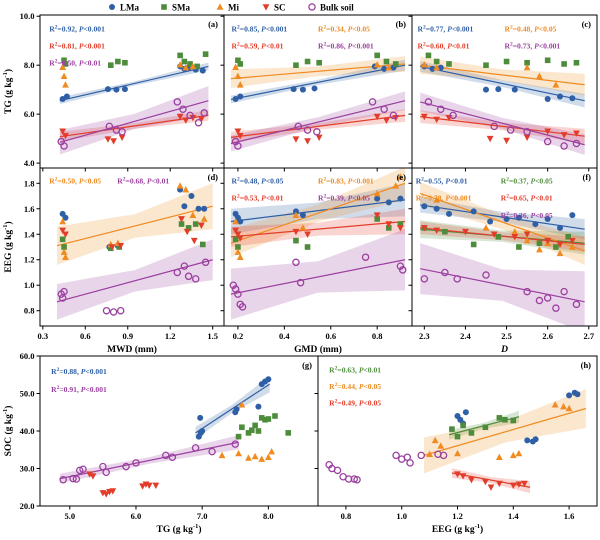 The width and height of the screenshot is (600, 540). I want to click on stat-annotation-Mi: R2=0.83, P<0.001, so click(346, 180).